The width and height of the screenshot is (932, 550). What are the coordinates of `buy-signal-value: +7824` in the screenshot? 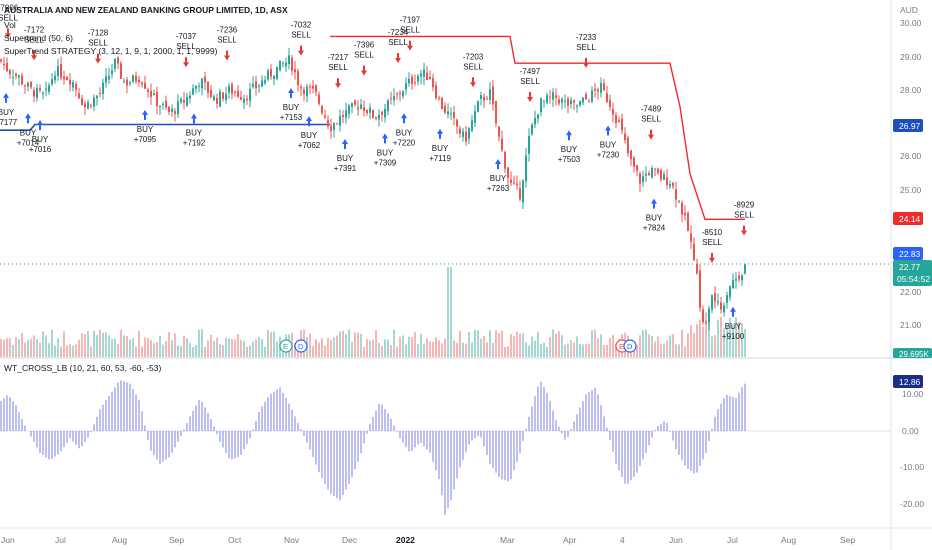 It's located at (654, 228).